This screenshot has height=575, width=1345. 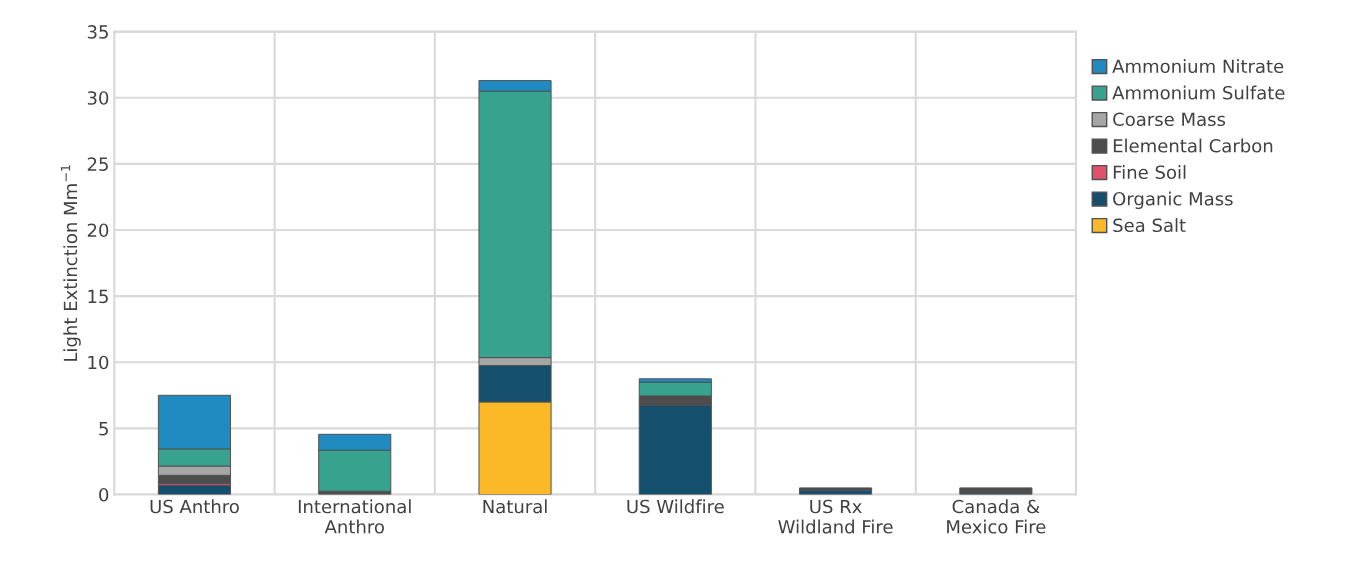 What do you see at coordinates (1149, 172) in the screenshot?
I see `legend-label: Fine Soil` at bounding box center [1149, 172].